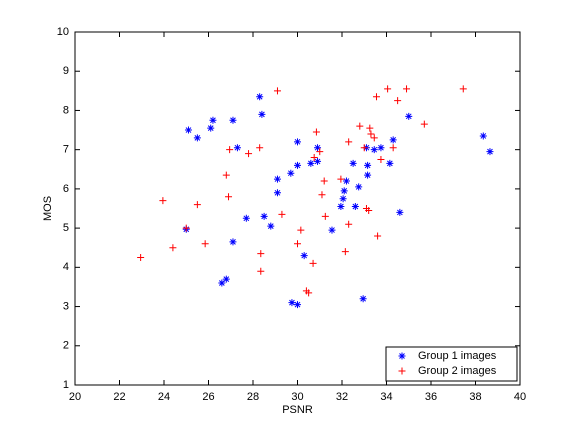 Image resolution: width=576 pixels, height=432 pixels. I want to click on legend-box, so click(451, 364).